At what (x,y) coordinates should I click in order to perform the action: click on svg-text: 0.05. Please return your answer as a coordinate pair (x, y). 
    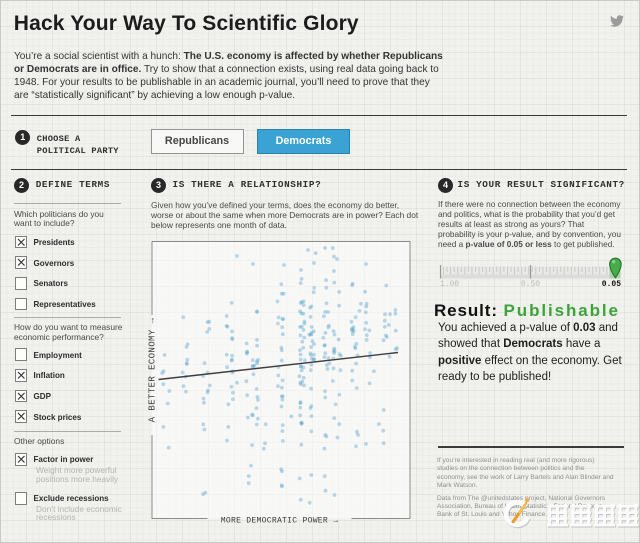
    Looking at the image, I should click on (611, 284).